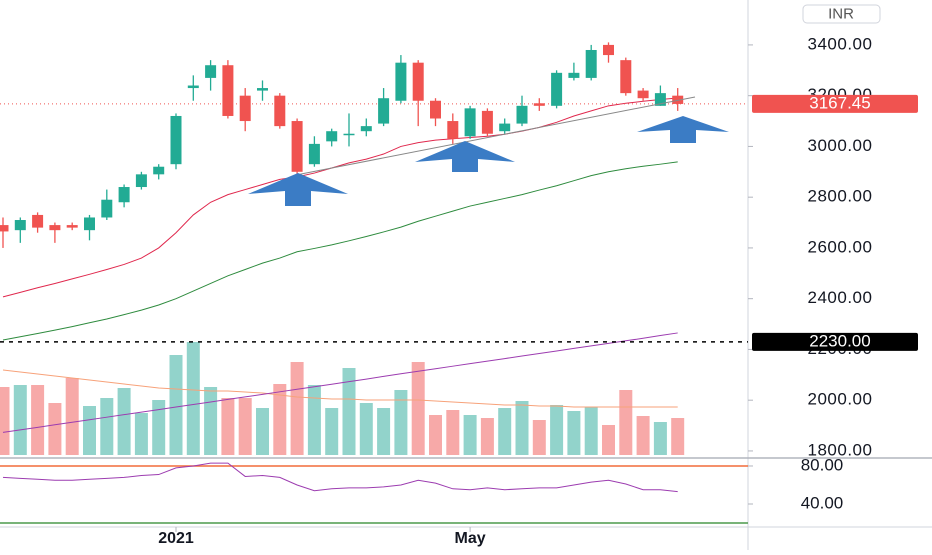  Describe the element at coordinates (340, 388) in the screenshot. I see `volume-ma` at that location.